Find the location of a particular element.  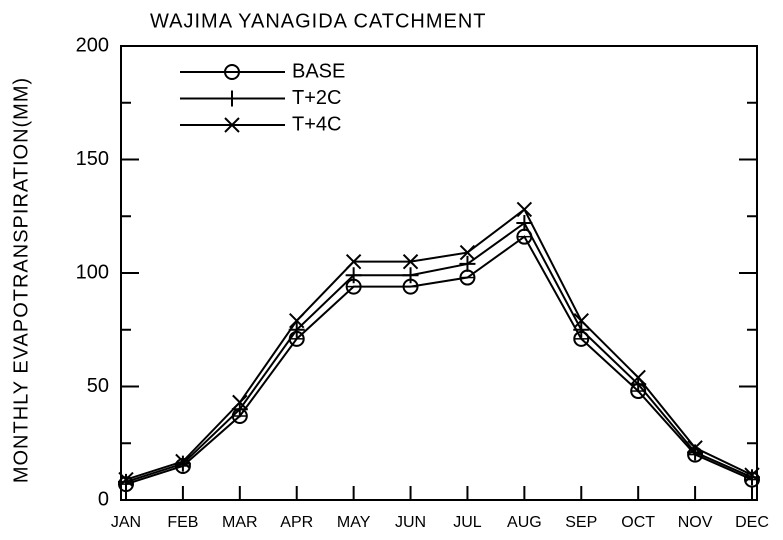

x-tick-label: JUL is located at coordinates (467, 522).